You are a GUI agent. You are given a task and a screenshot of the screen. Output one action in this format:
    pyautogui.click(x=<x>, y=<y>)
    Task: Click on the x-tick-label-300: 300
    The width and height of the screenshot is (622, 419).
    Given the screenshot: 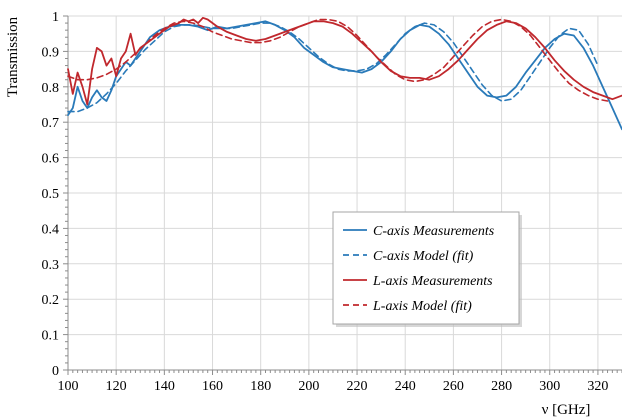 What is the action you would take?
    pyautogui.click(x=549, y=386)
    